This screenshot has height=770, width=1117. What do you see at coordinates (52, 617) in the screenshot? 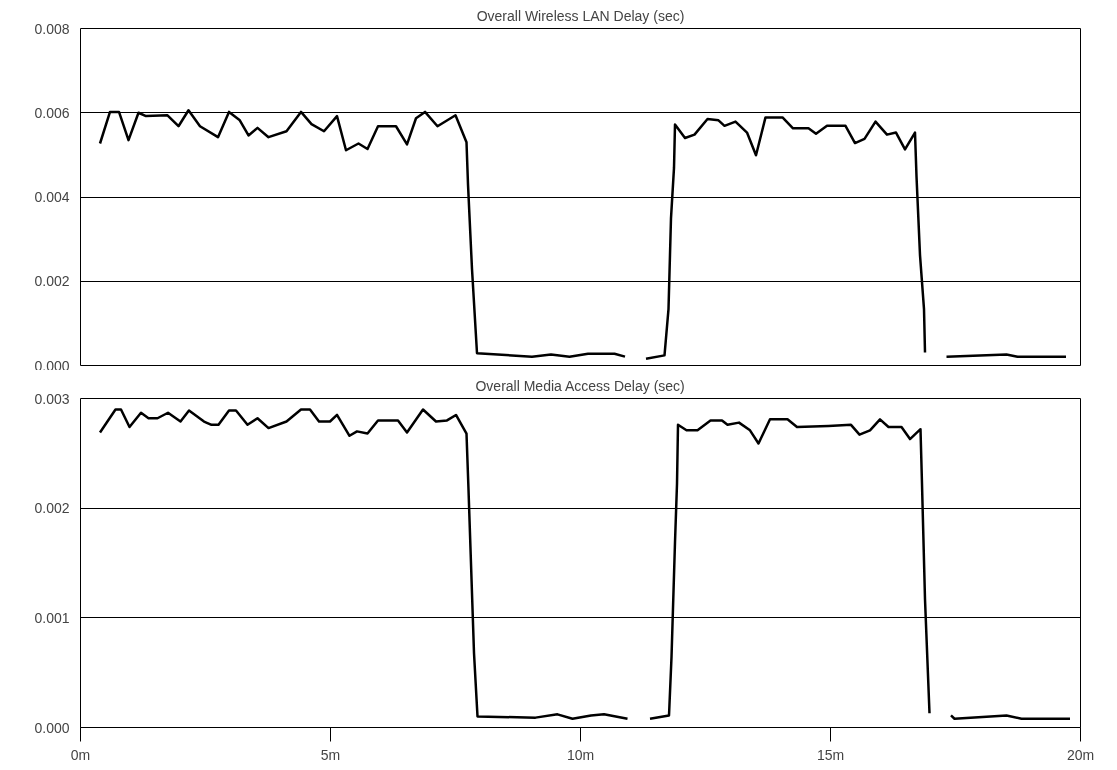
I see `y-tick-label: 0.001` at bounding box center [52, 617].